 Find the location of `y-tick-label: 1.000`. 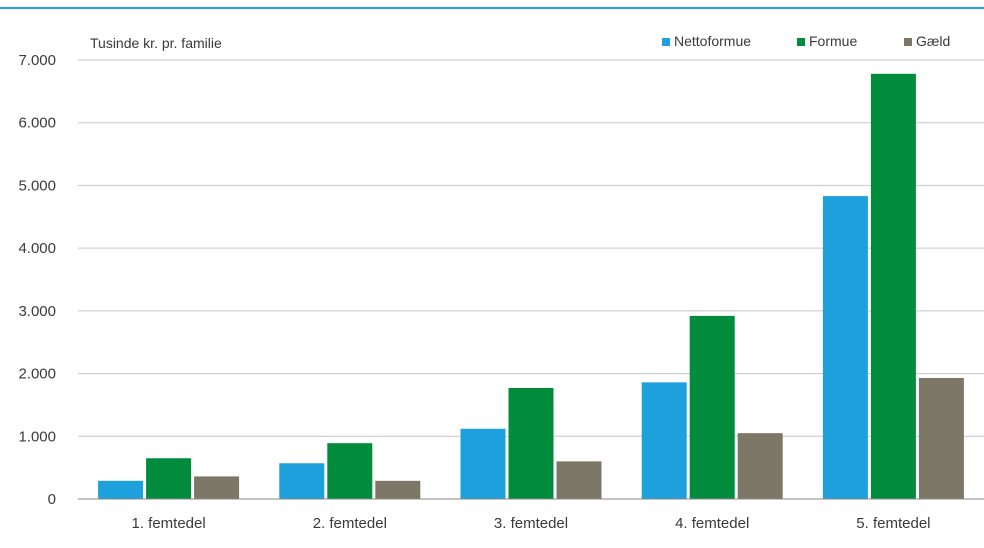

y-tick-label: 1.000 is located at coordinates (37, 436).